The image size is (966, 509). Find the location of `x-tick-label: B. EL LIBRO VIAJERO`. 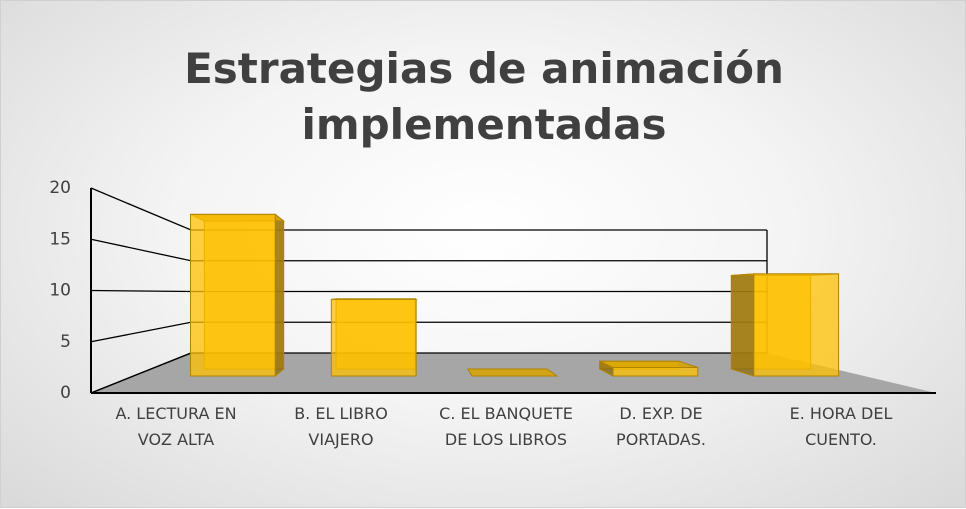

x-tick-label: B. EL LIBRO VIAJERO is located at coordinates (341, 426).